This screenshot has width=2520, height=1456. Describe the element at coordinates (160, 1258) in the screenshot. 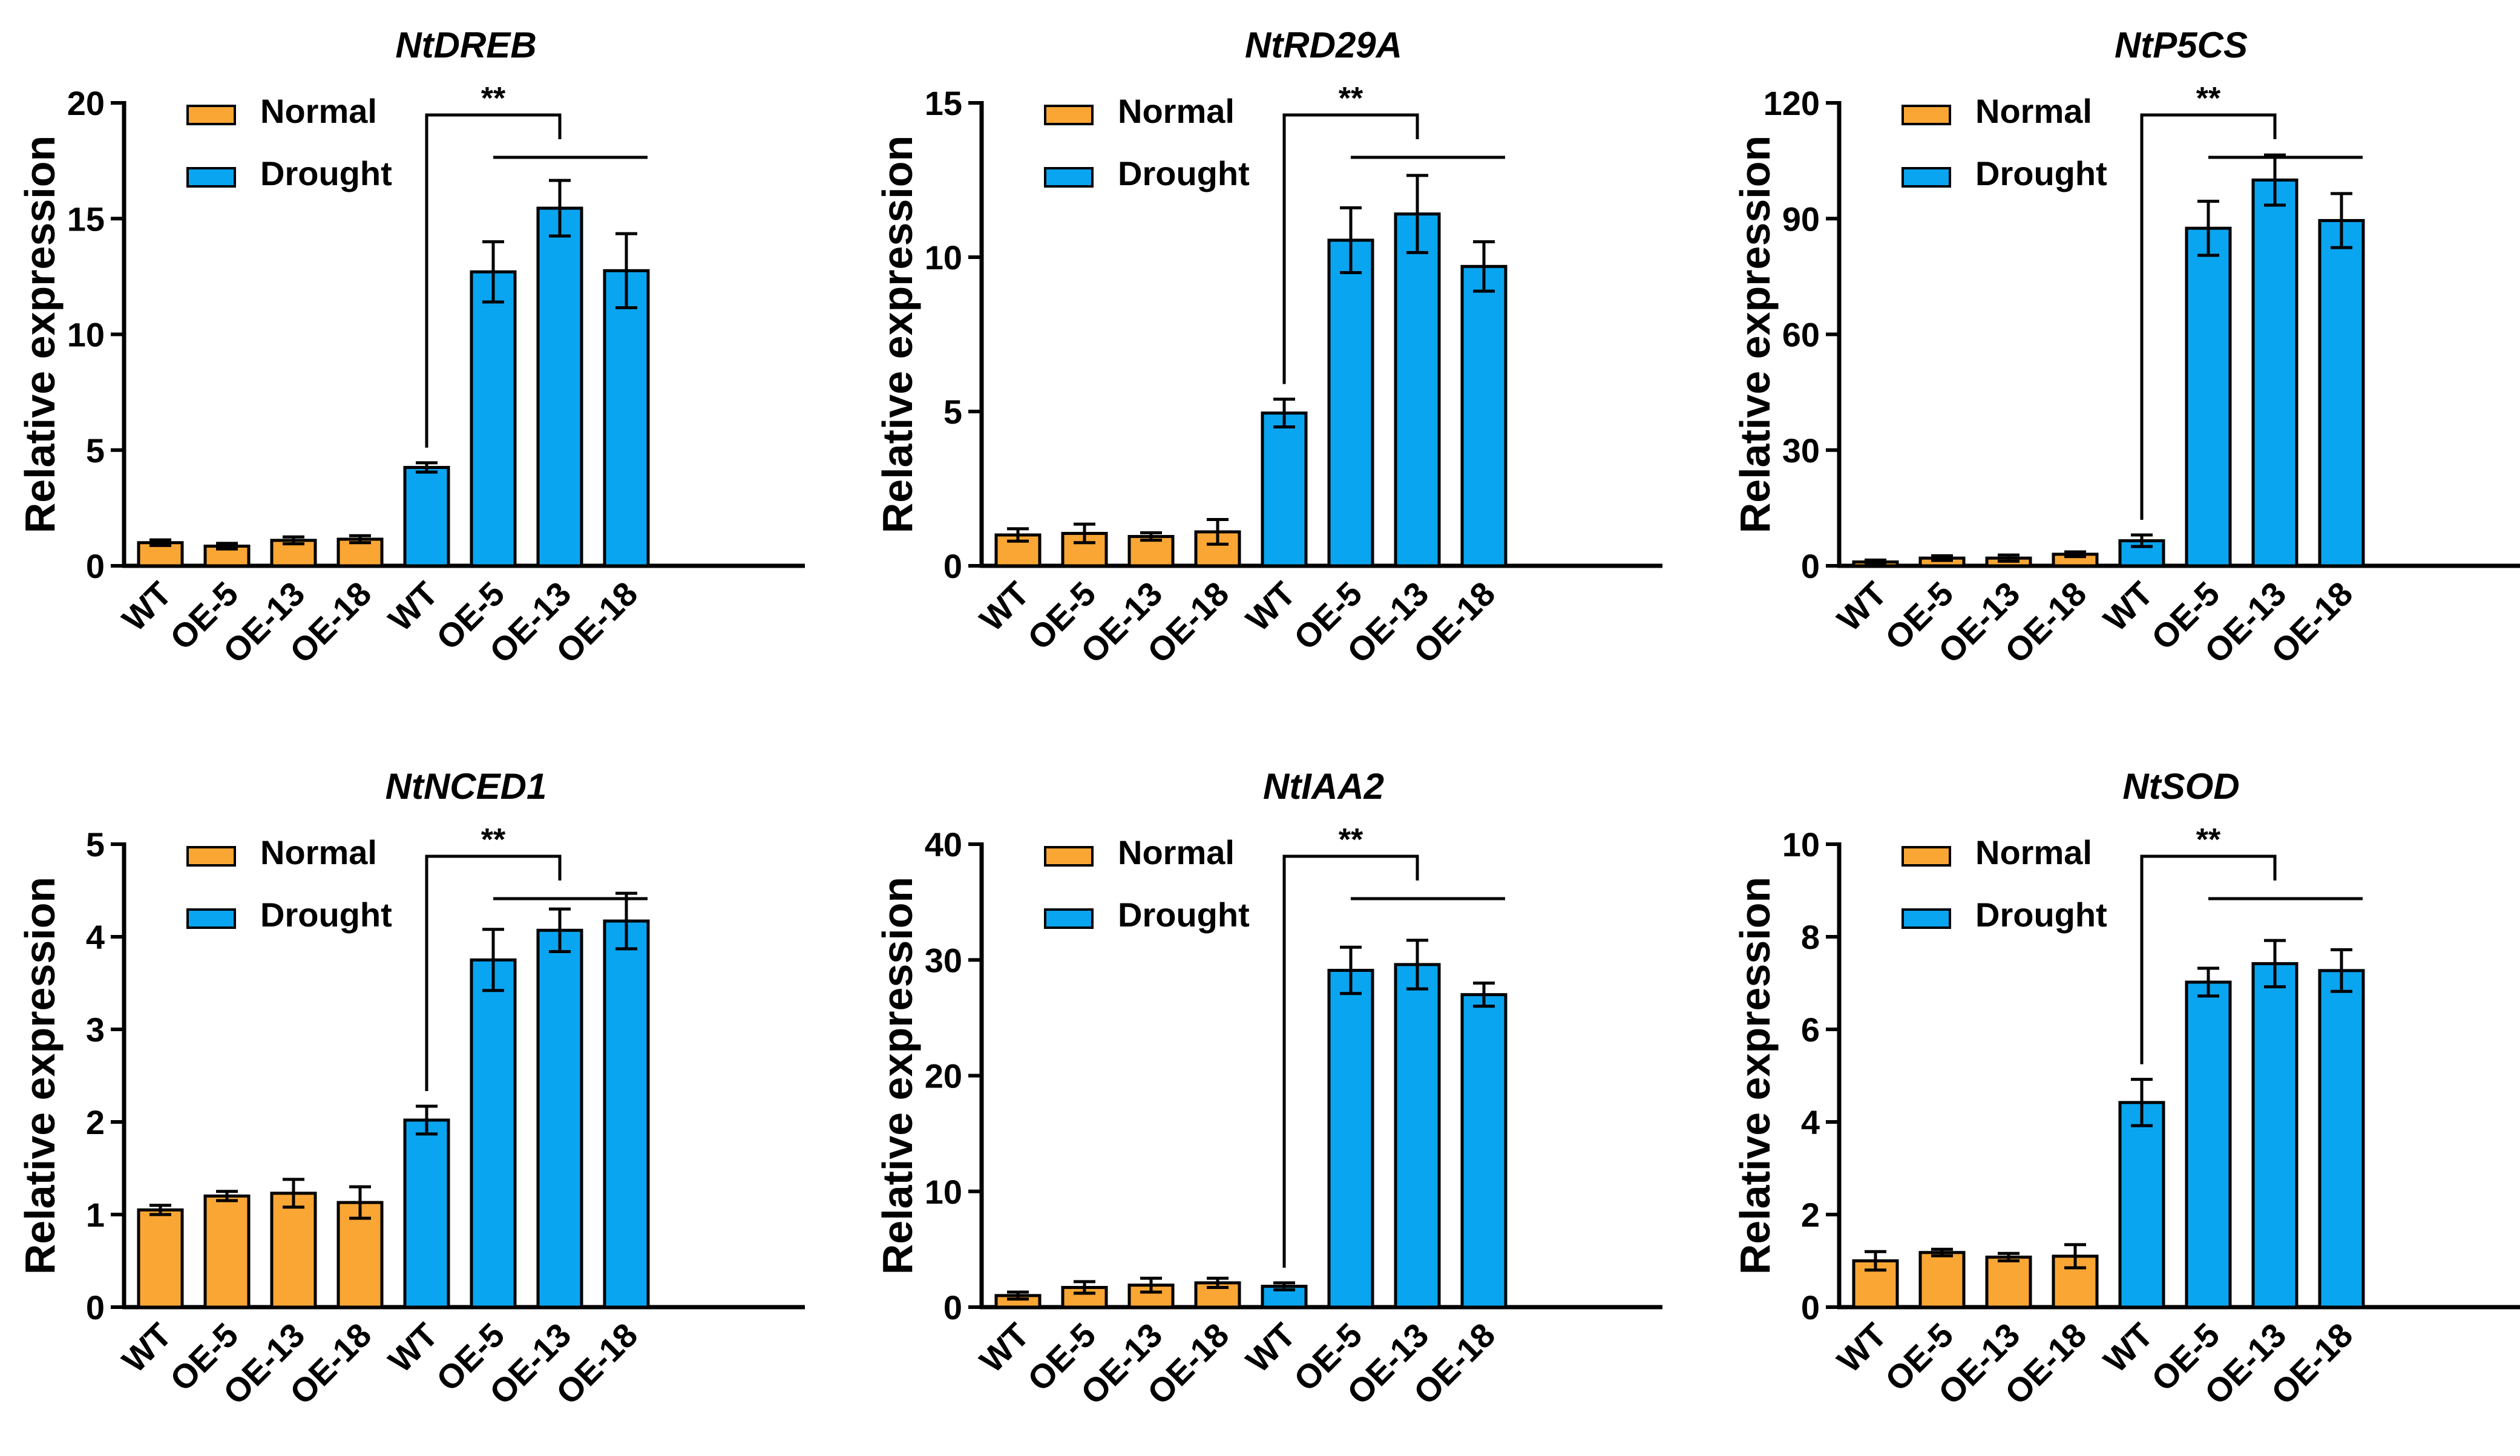

I see `bar-normal-wt` at that location.